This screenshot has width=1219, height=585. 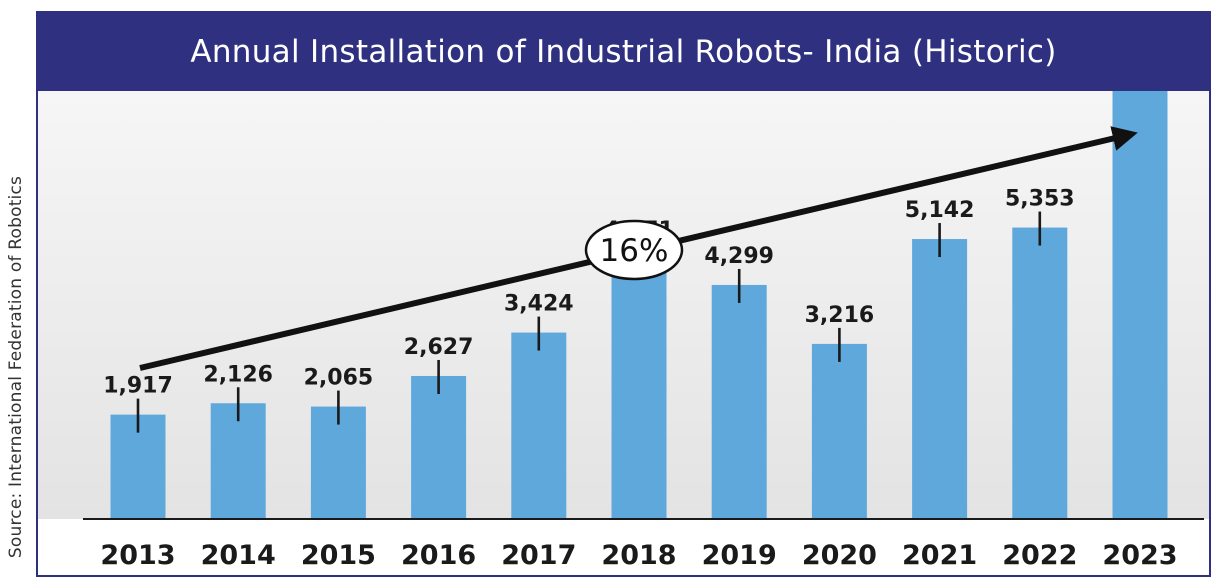 I want to click on annotation-text: 16%, so click(x=634, y=251).